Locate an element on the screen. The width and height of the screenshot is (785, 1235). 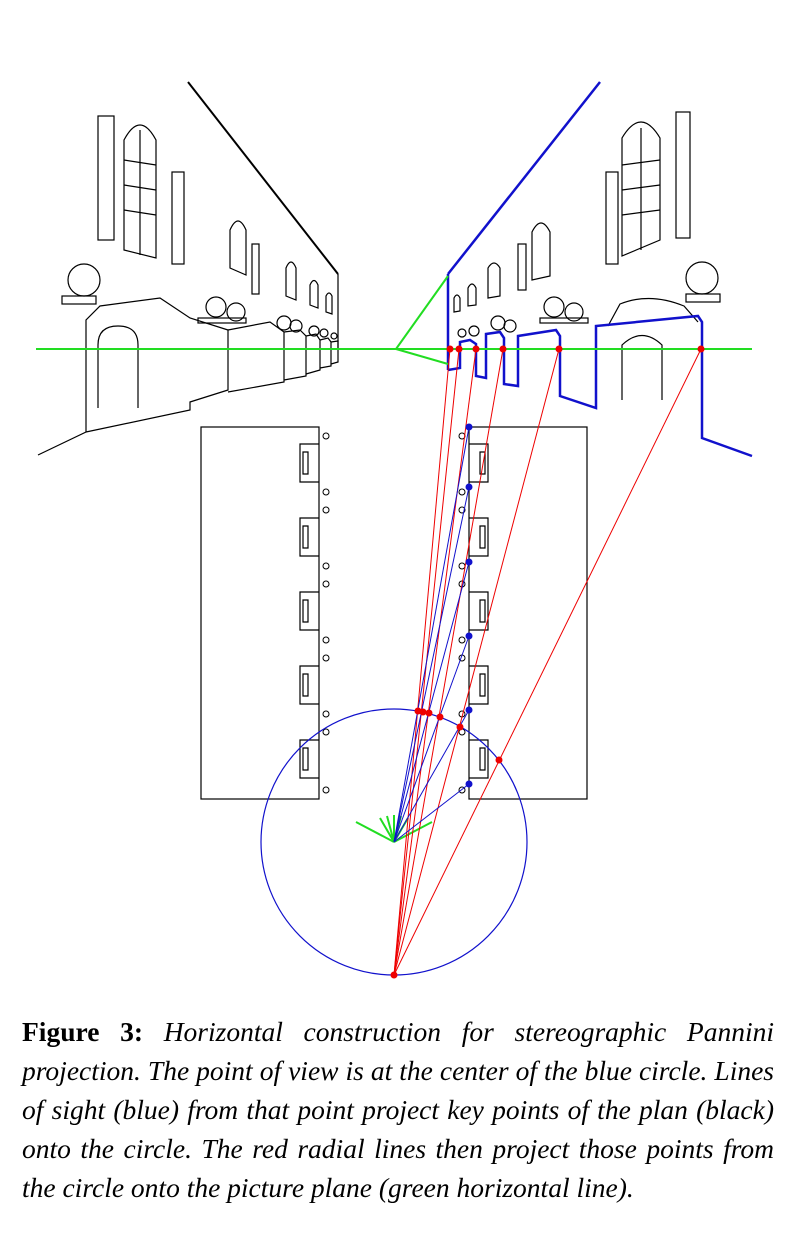
right-perspective-sketch is located at coordinates (587, 255).